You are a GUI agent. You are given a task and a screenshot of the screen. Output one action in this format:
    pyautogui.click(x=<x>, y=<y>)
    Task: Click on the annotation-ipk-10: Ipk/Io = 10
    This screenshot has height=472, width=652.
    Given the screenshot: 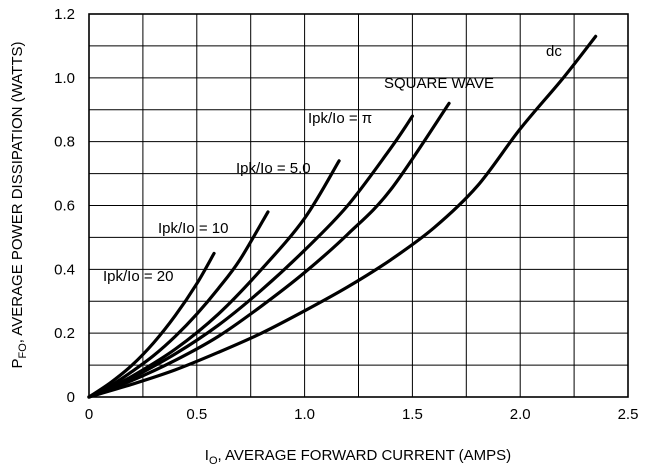 What is the action you would take?
    pyautogui.click(x=193, y=228)
    